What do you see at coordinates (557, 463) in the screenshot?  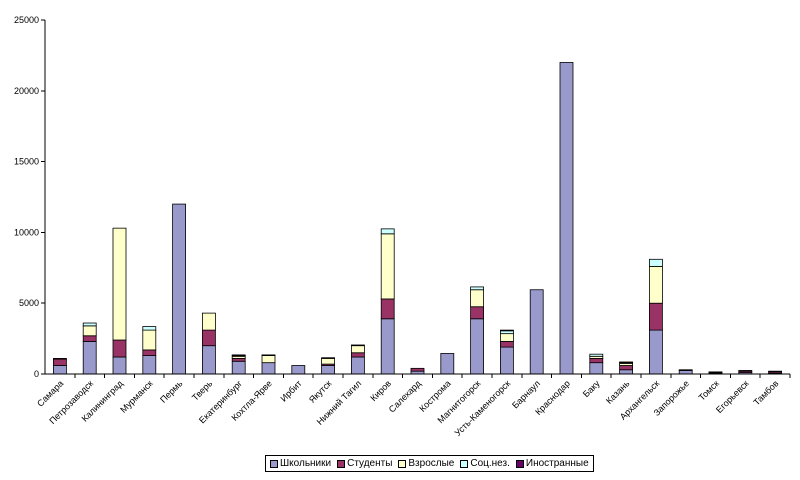 I see `legend-label: Иностранные` at bounding box center [557, 463].